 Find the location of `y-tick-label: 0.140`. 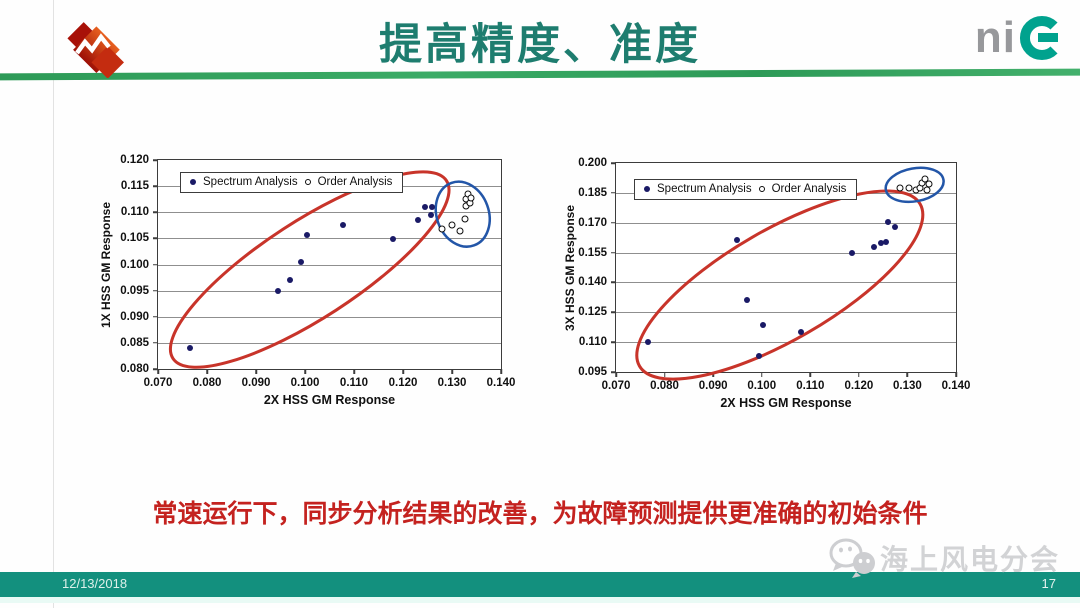

y-tick-label: 0.140 is located at coordinates (592, 282).